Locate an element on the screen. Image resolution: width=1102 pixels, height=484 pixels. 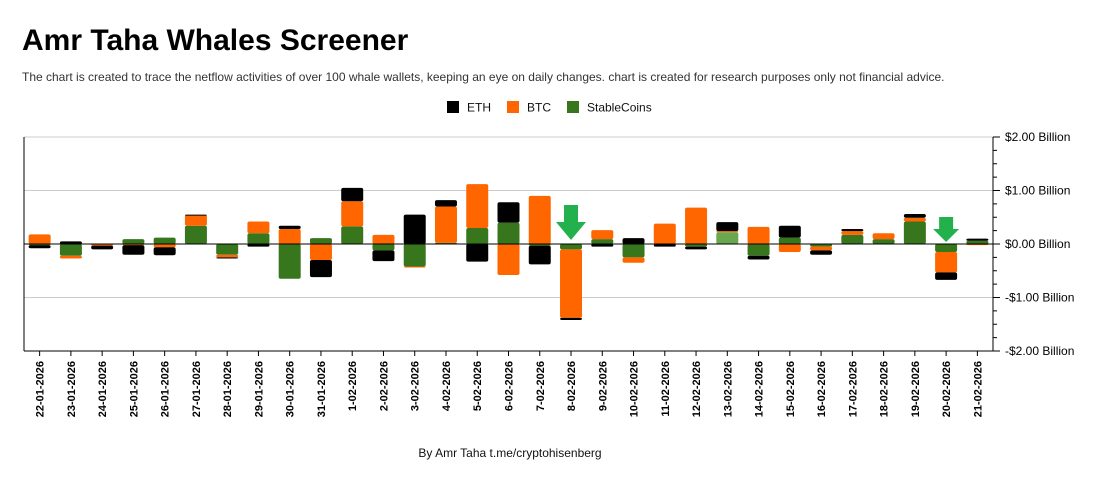
bar-stablecoins-26-01-2026 is located at coordinates (164, 240).